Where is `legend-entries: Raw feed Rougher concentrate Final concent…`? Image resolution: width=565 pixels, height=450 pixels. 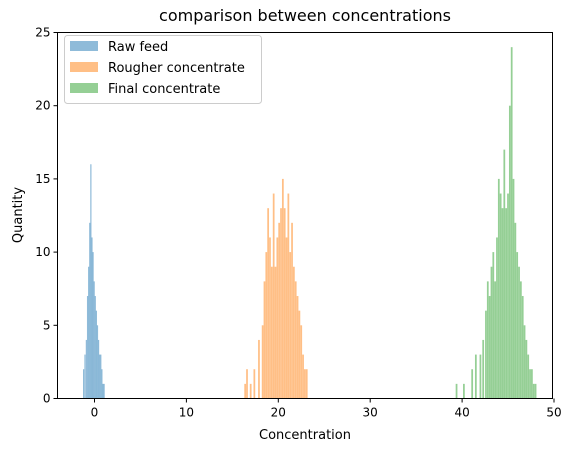 legend-entries: Raw feed Rougher concentrate Final concent… is located at coordinates (157, 68).